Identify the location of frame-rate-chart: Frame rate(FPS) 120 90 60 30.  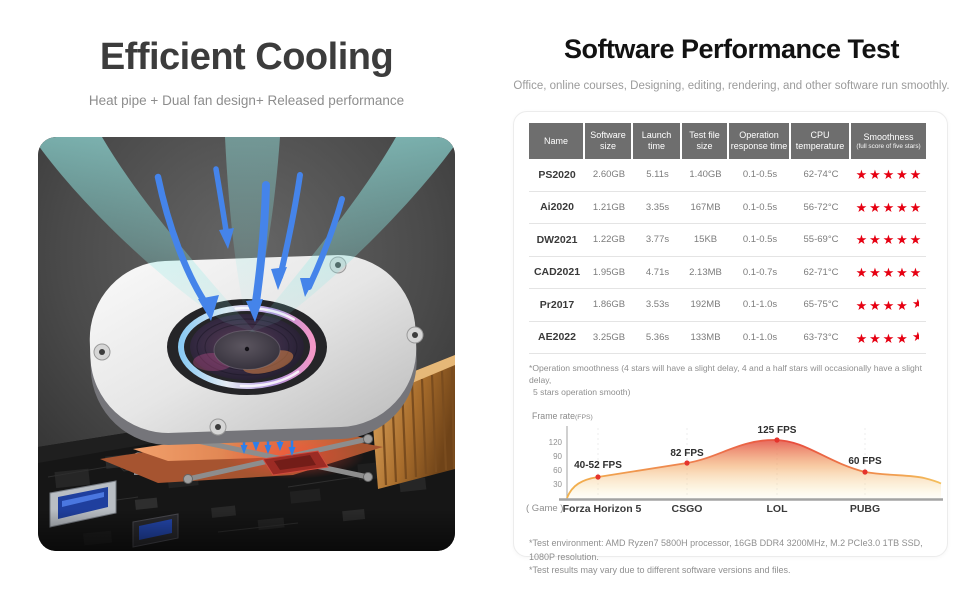
(730, 463).